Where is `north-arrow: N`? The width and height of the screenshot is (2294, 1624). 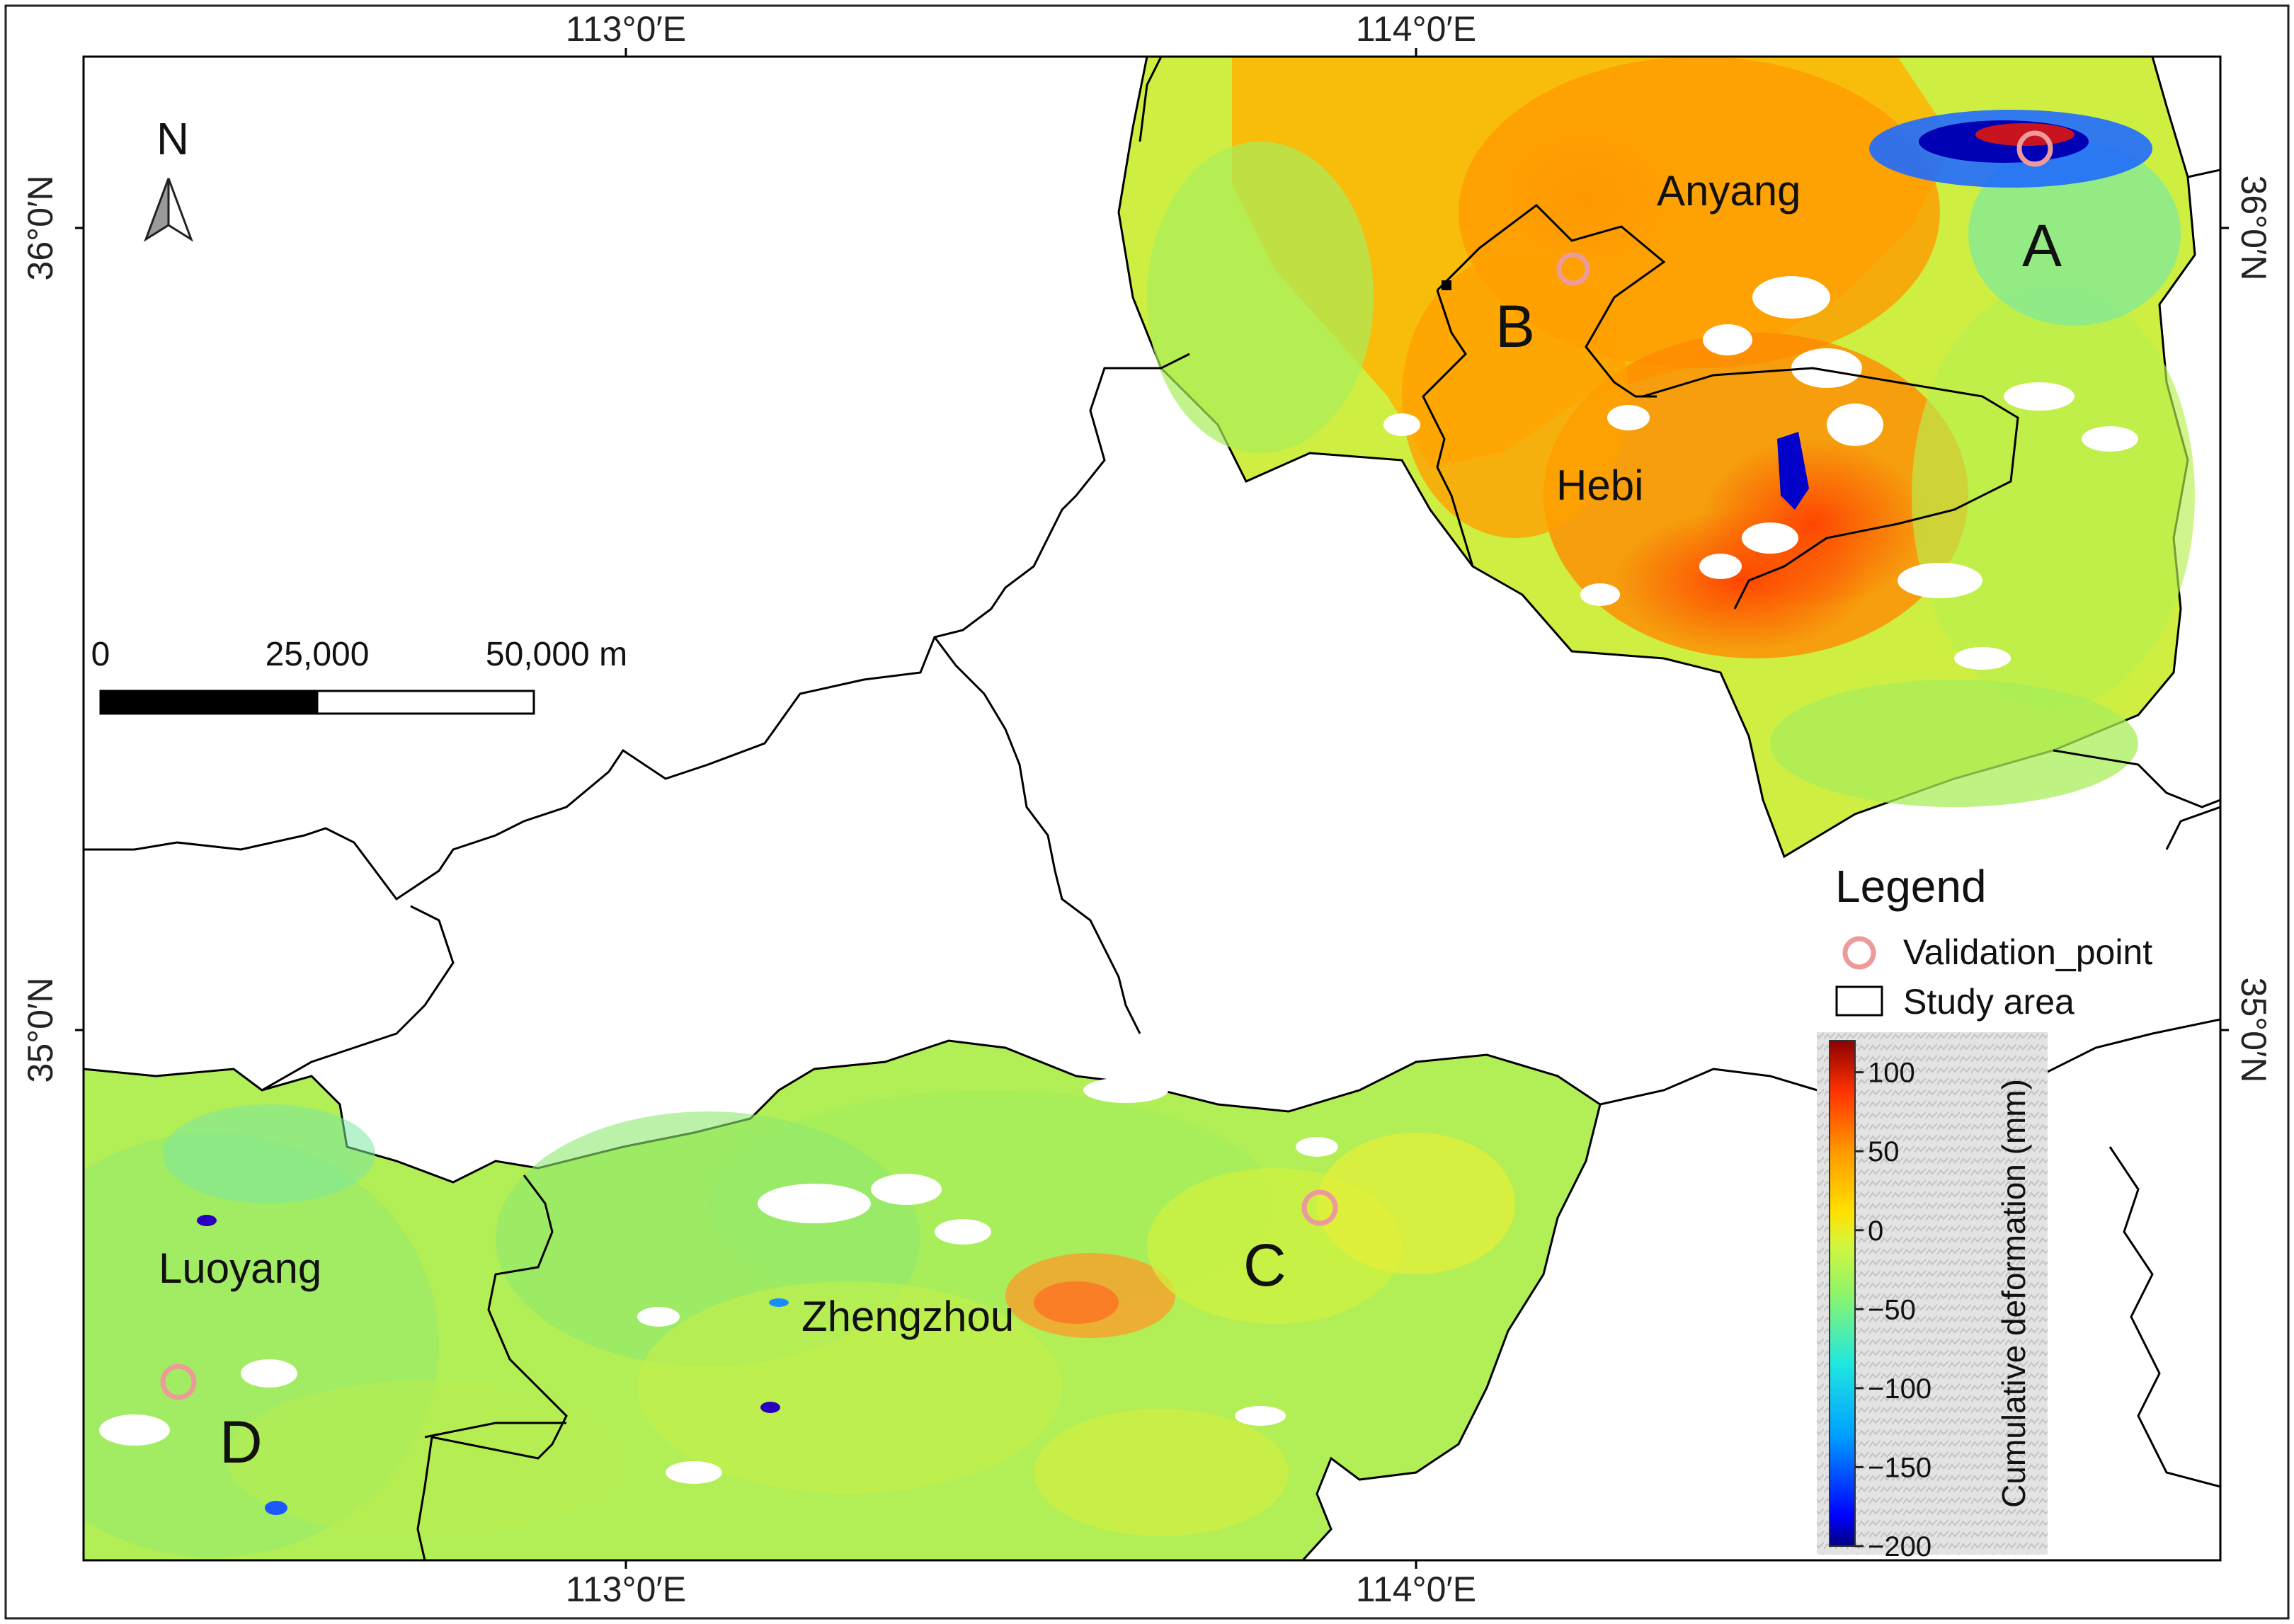
north-arrow: N is located at coordinates (168, 177).